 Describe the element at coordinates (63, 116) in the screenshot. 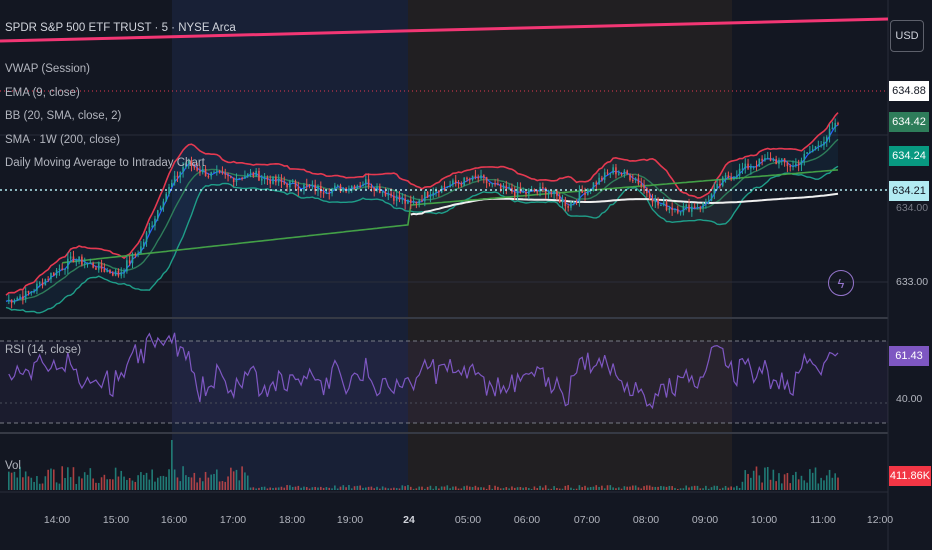

I see `legend-bb: BB (20, SMA, close, 2)` at that location.